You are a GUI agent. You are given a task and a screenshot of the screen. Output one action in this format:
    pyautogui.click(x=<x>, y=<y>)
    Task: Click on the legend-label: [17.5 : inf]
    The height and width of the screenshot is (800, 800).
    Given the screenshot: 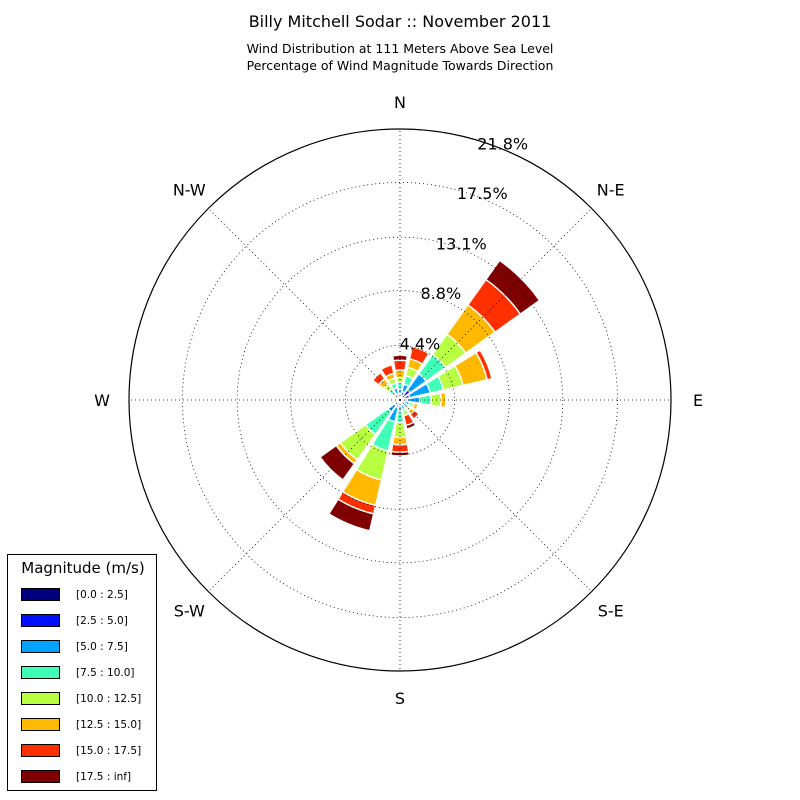 What is the action you would take?
    pyautogui.click(x=104, y=777)
    